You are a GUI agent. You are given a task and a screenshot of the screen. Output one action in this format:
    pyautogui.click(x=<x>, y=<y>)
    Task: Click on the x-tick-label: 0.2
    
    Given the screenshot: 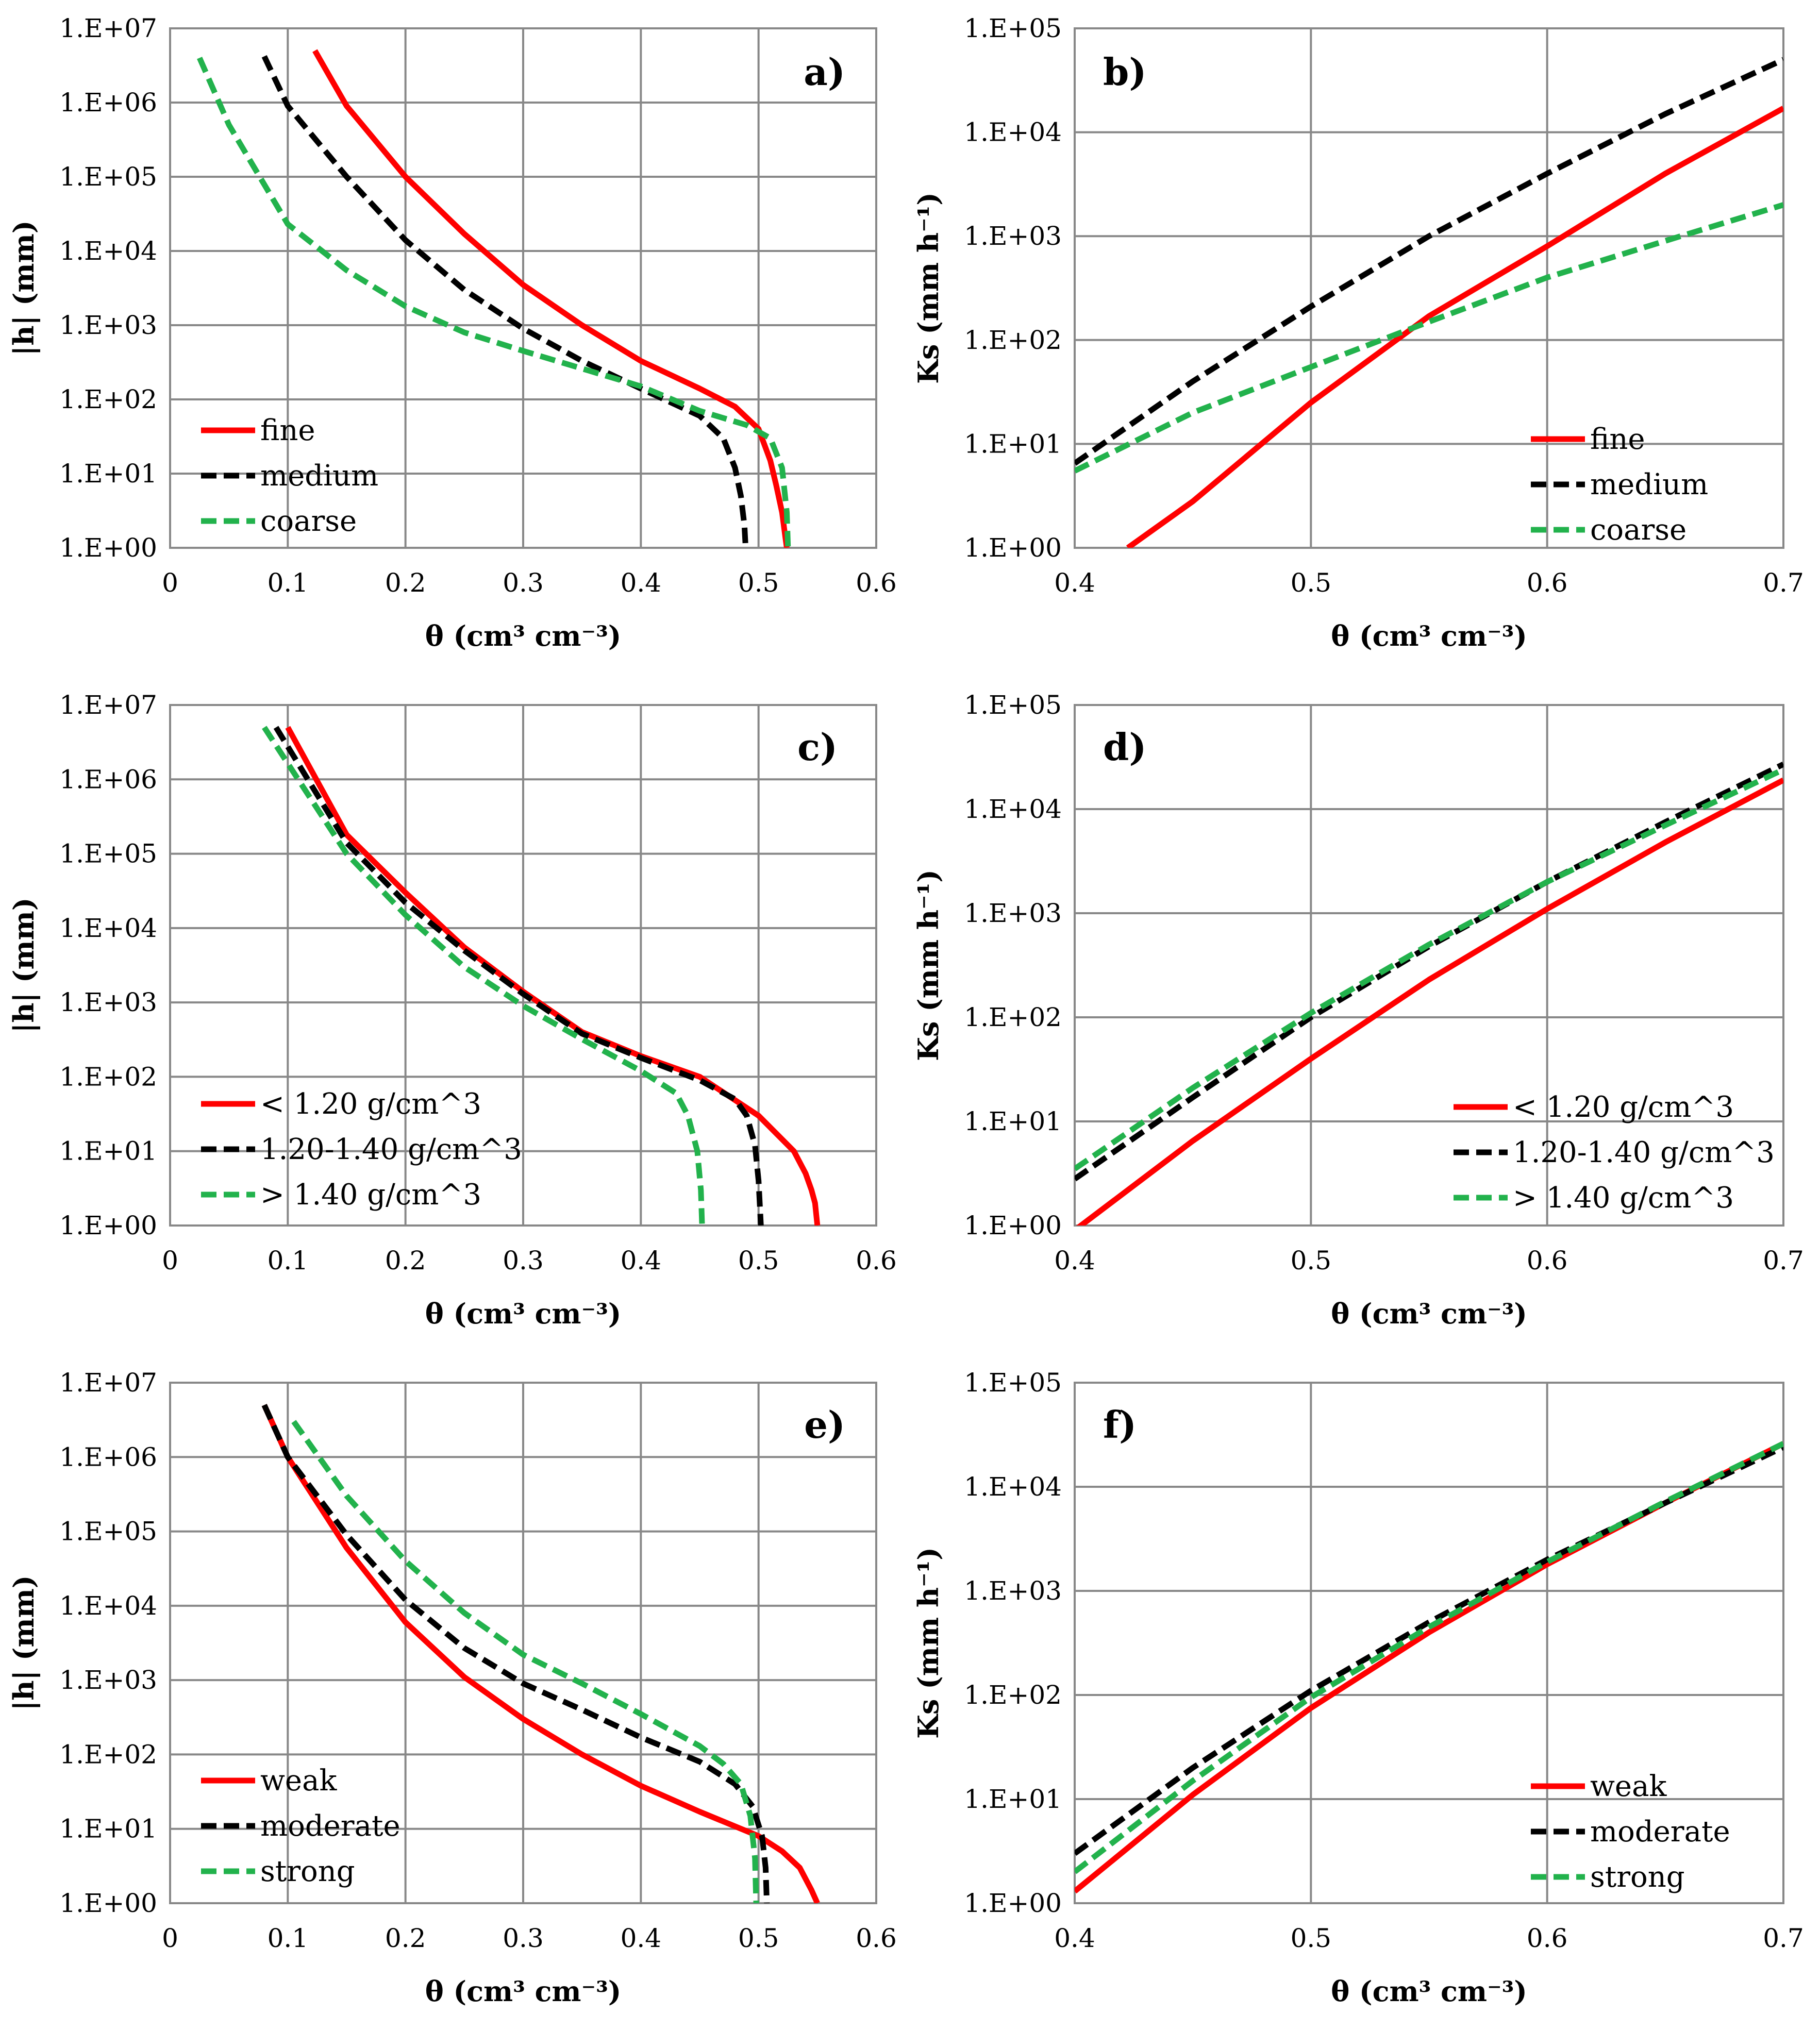 What is the action you would take?
    pyautogui.click(x=405, y=583)
    